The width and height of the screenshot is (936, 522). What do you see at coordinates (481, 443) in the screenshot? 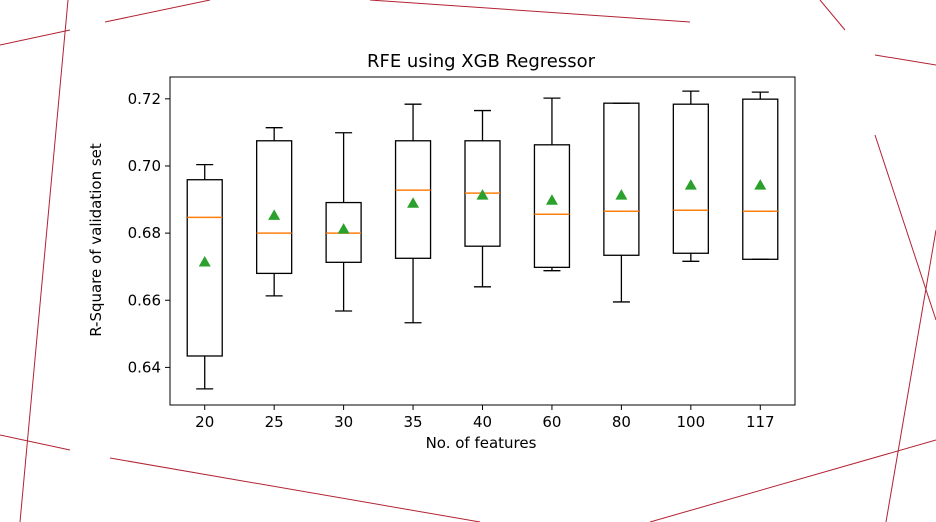
I see `x-axis-label: No. of features` at bounding box center [481, 443].